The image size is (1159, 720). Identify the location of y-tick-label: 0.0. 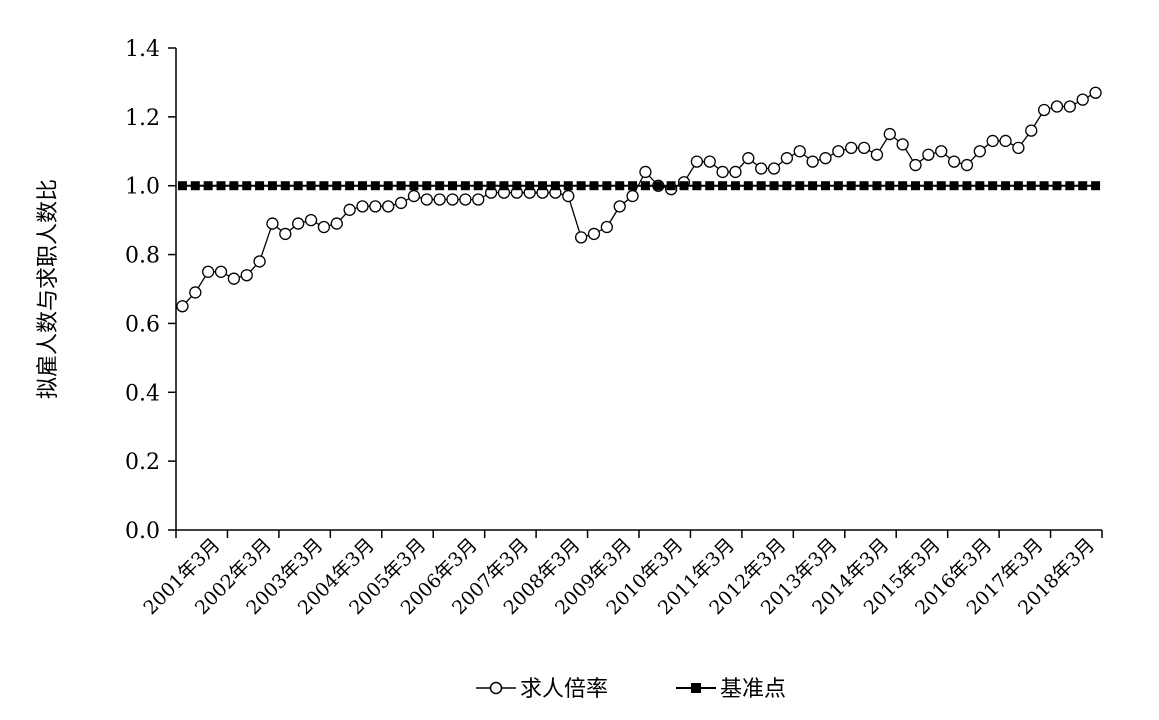
(142, 531).